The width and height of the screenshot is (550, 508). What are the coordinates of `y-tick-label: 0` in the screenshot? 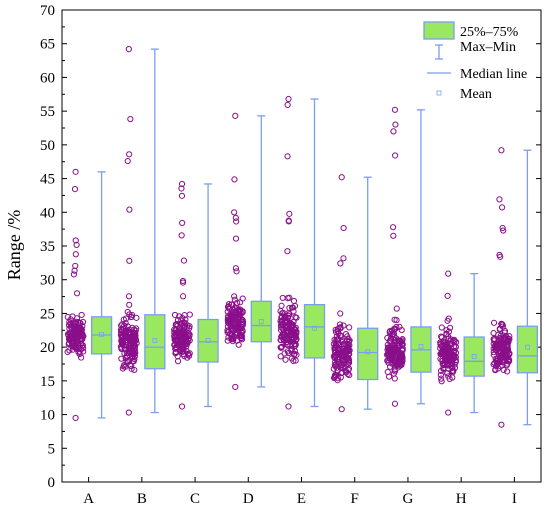 It's located at (52, 483).